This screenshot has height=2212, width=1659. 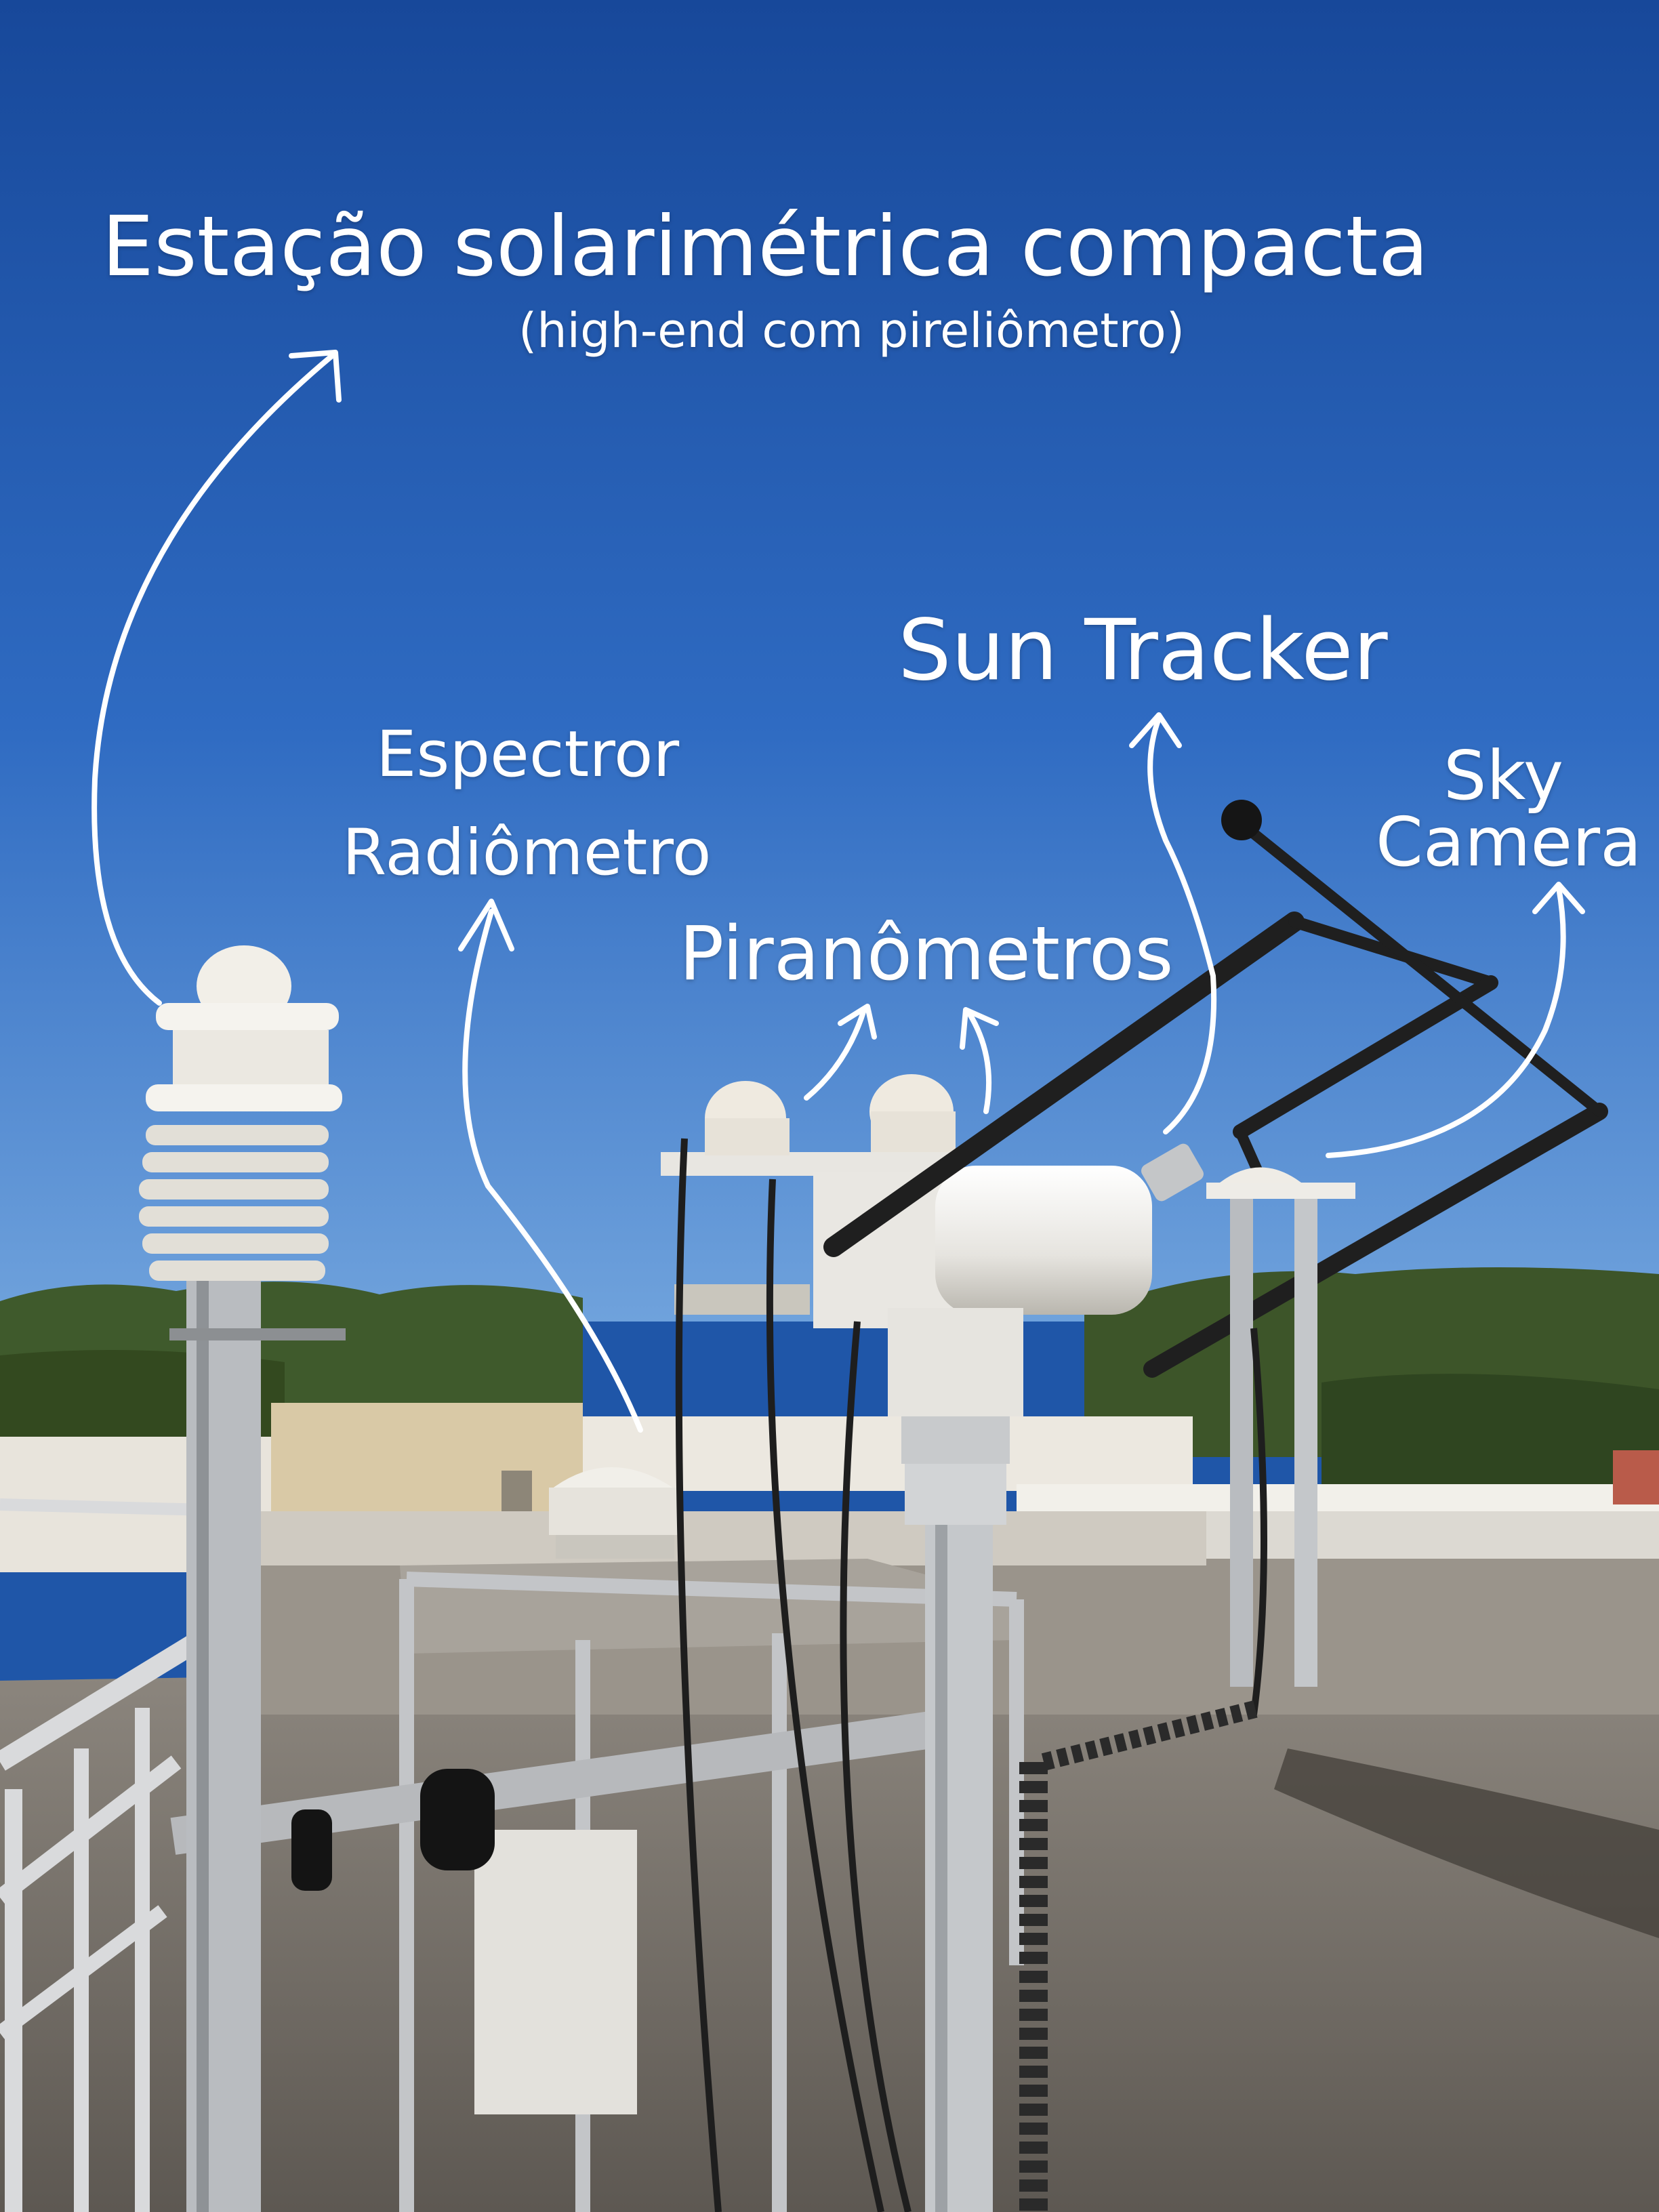 I want to click on railing, so click(x=129, y=1855).